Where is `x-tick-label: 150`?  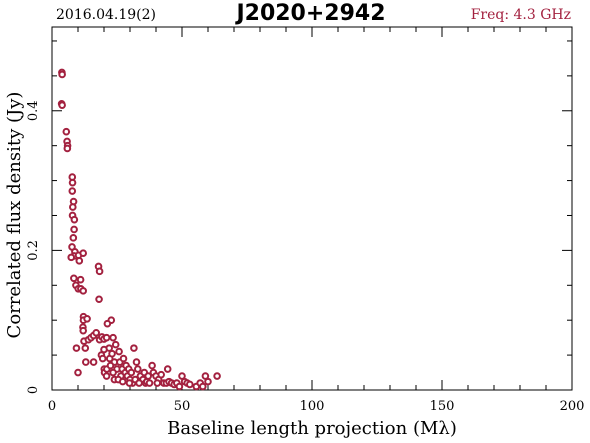
x-tick-label: 150 is located at coordinates (442, 406).